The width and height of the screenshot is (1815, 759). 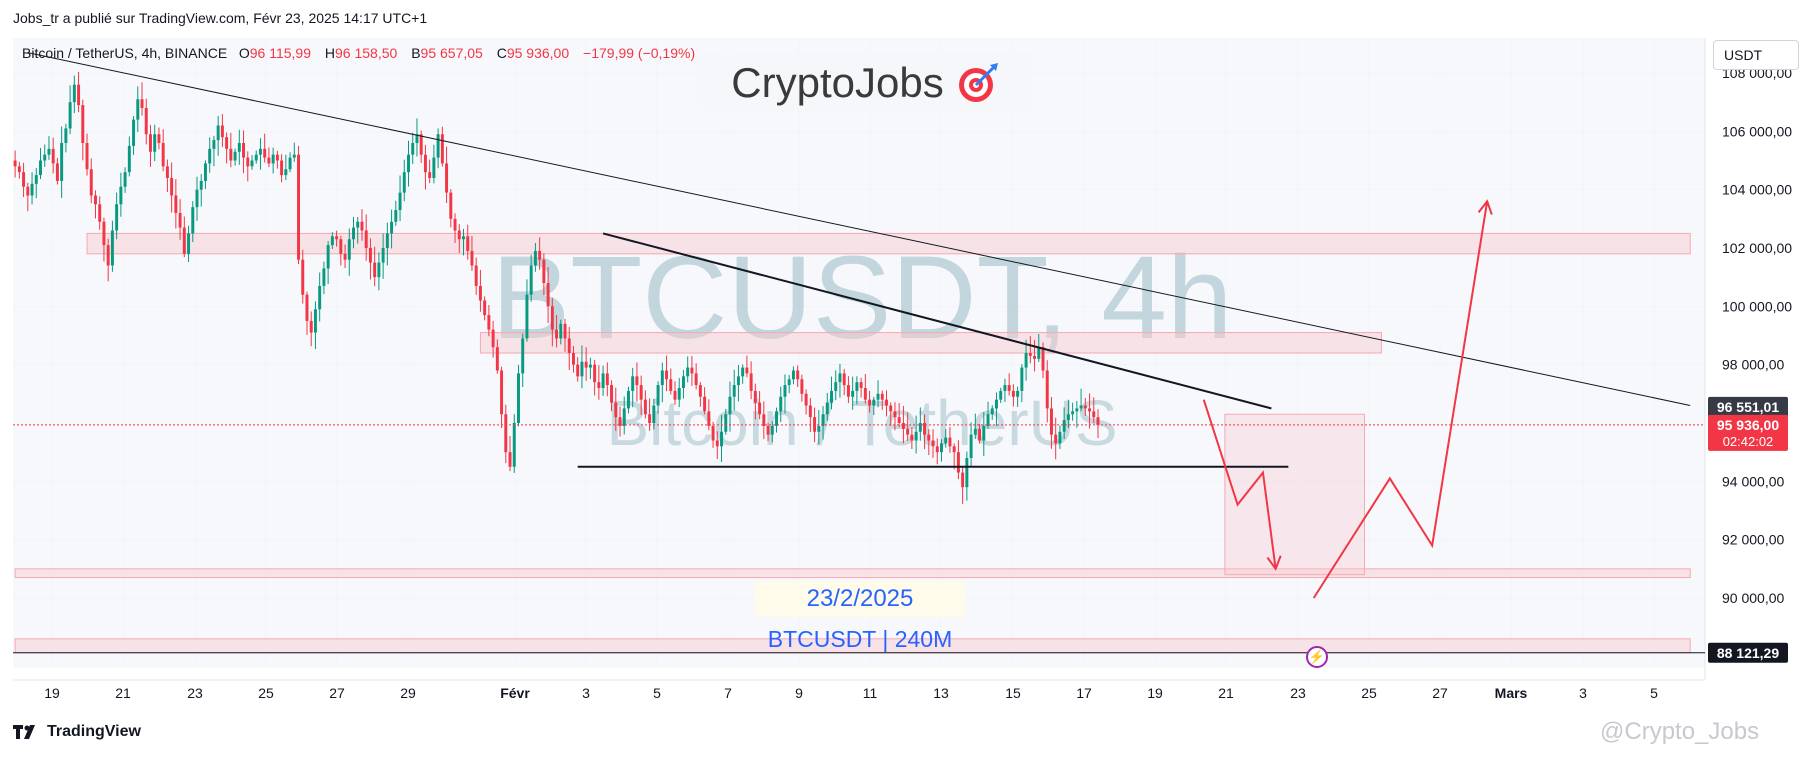 I want to click on zone-resistance-99k, so click(x=930, y=343).